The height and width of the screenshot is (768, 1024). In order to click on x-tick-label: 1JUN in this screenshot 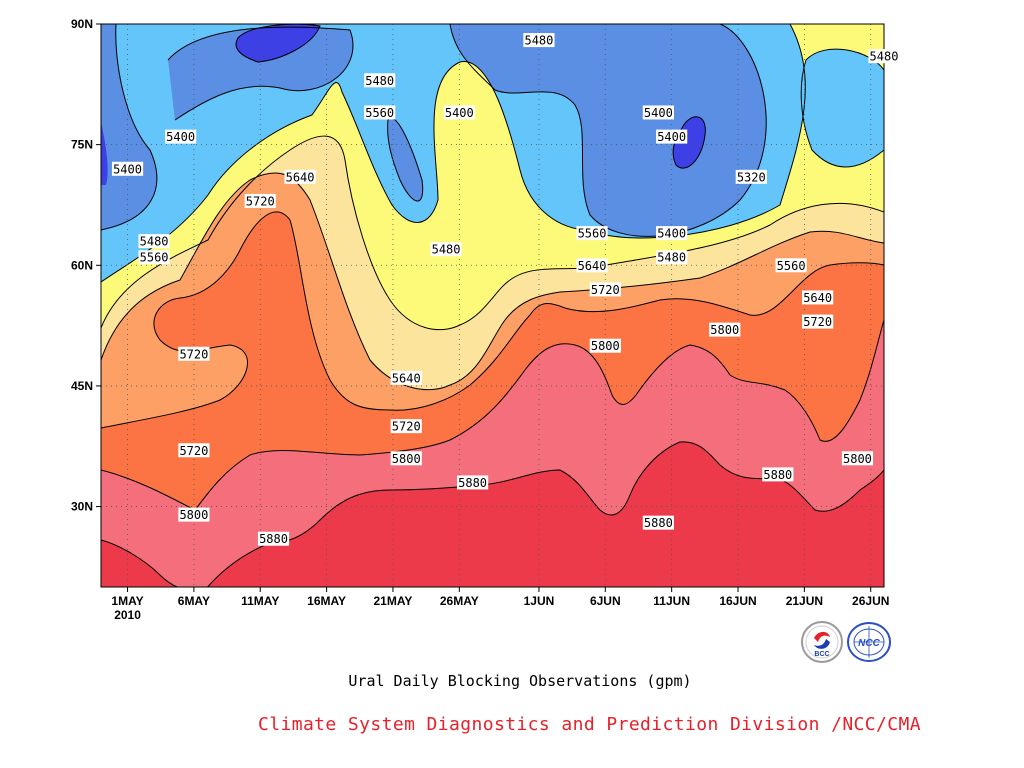, I will do `click(539, 601)`.